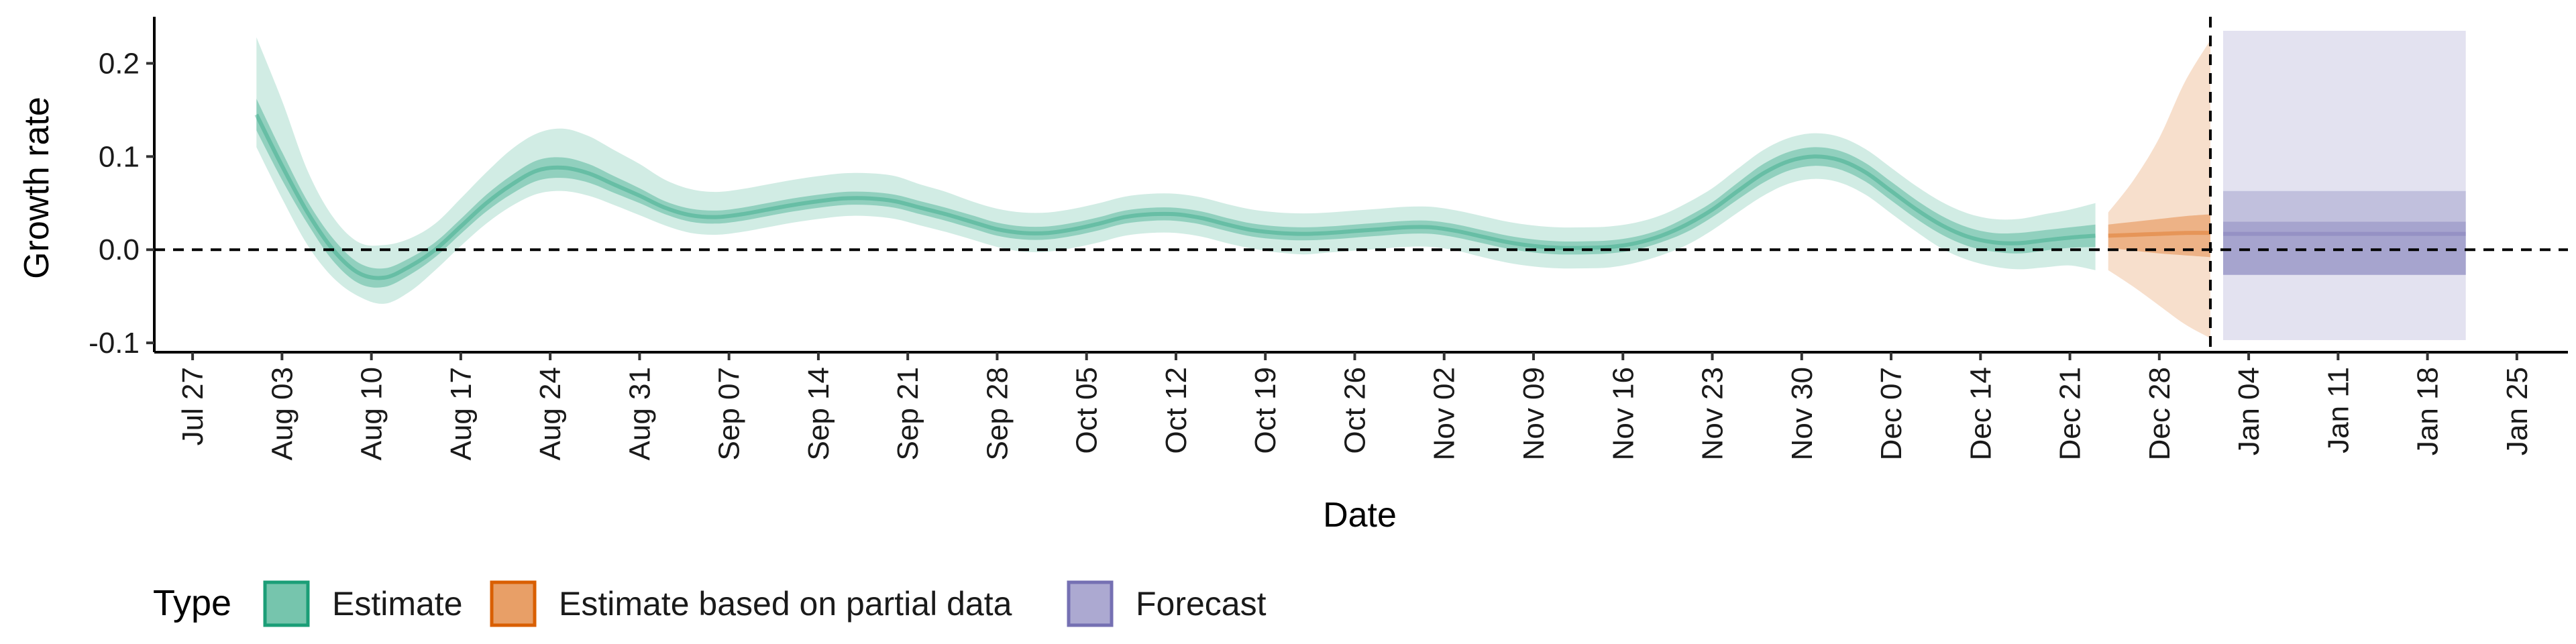 Image resolution: width=2576 pixels, height=644 pixels. Describe the element at coordinates (119, 156) in the screenshot. I see `y-tick-label: 0.1` at that location.